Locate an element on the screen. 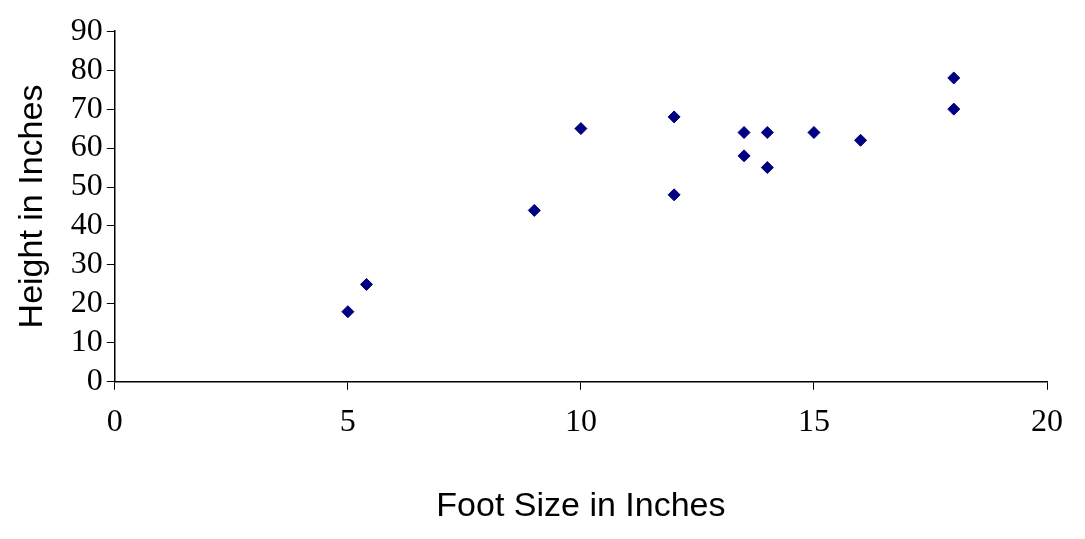 The height and width of the screenshot is (539, 1085). y-tick-label: 10 is located at coordinates (86, 340).